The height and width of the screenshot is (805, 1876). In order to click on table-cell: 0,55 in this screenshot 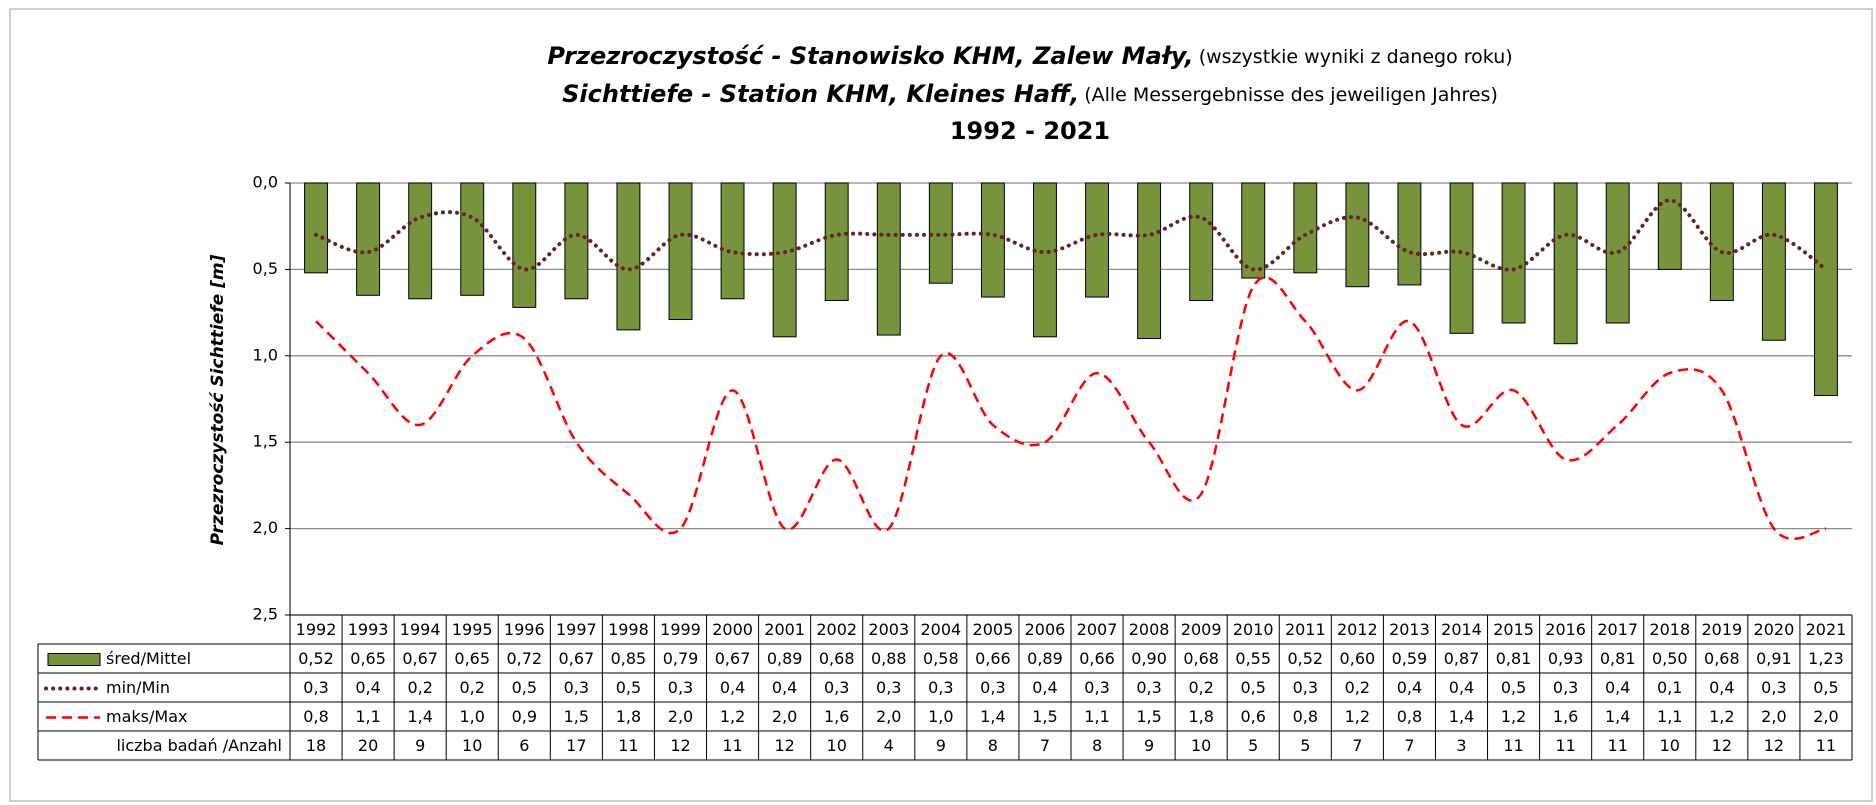, I will do `click(1253, 658)`.